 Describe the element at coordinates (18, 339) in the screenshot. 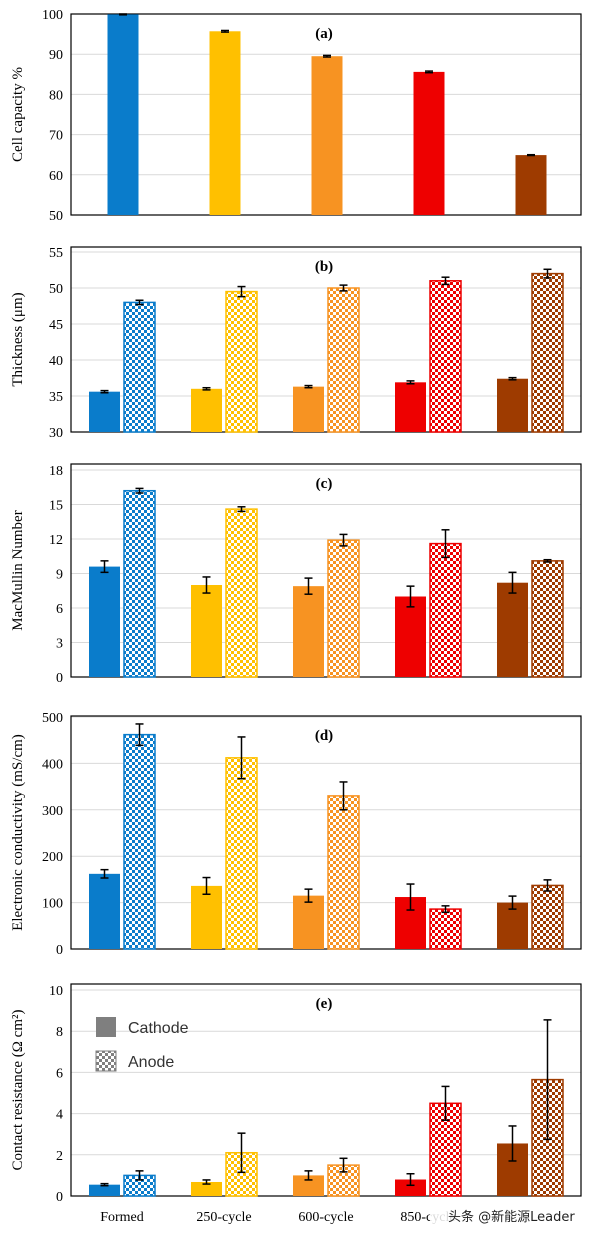

I see `y-axis-label: Thickness (μm)` at that location.